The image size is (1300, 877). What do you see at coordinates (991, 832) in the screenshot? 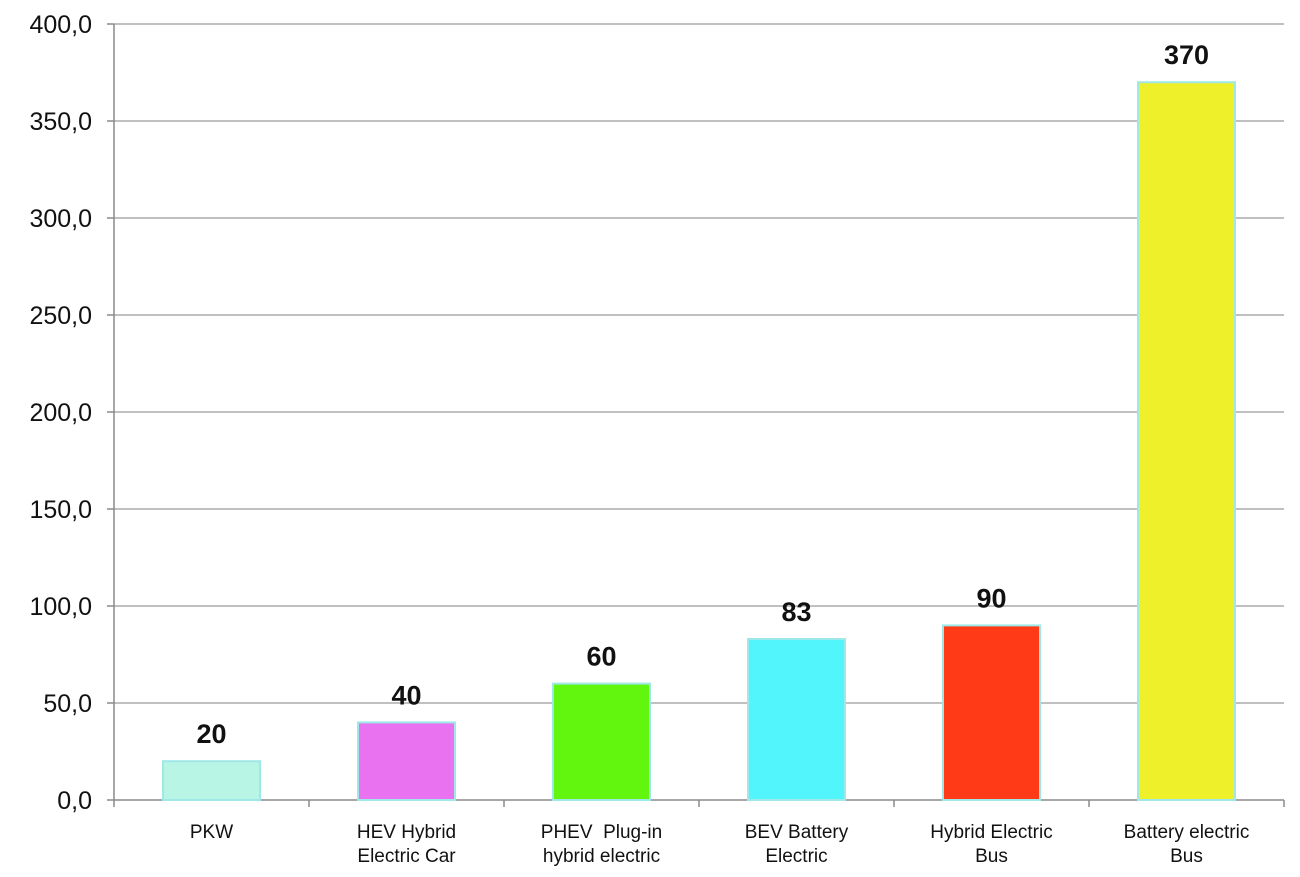
I see `category-label: Hybrid Electric` at bounding box center [991, 832].